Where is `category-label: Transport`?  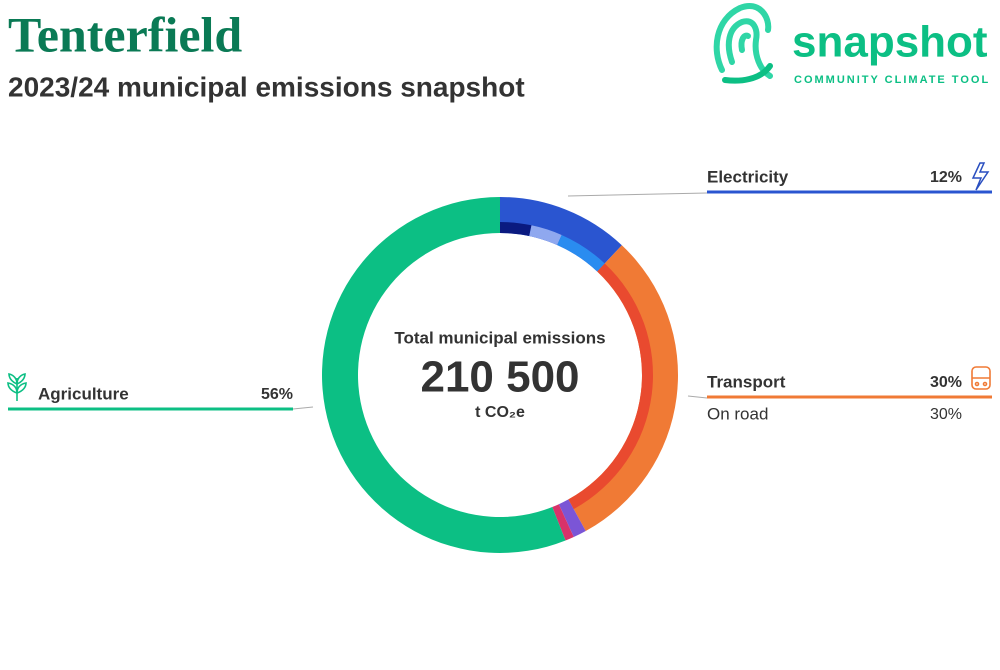
category-label: Transport is located at coordinates (746, 381).